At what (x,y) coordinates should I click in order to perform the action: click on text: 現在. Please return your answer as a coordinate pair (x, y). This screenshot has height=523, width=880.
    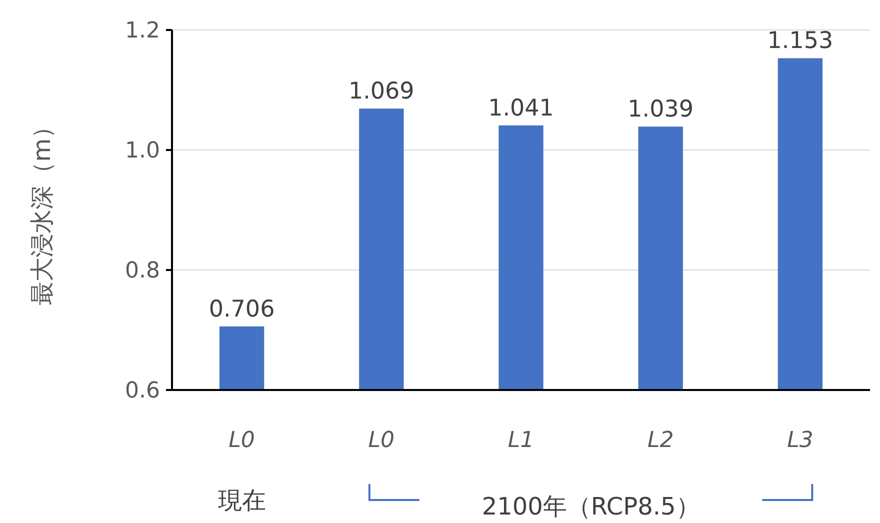
    Looking at the image, I should click on (242, 500).